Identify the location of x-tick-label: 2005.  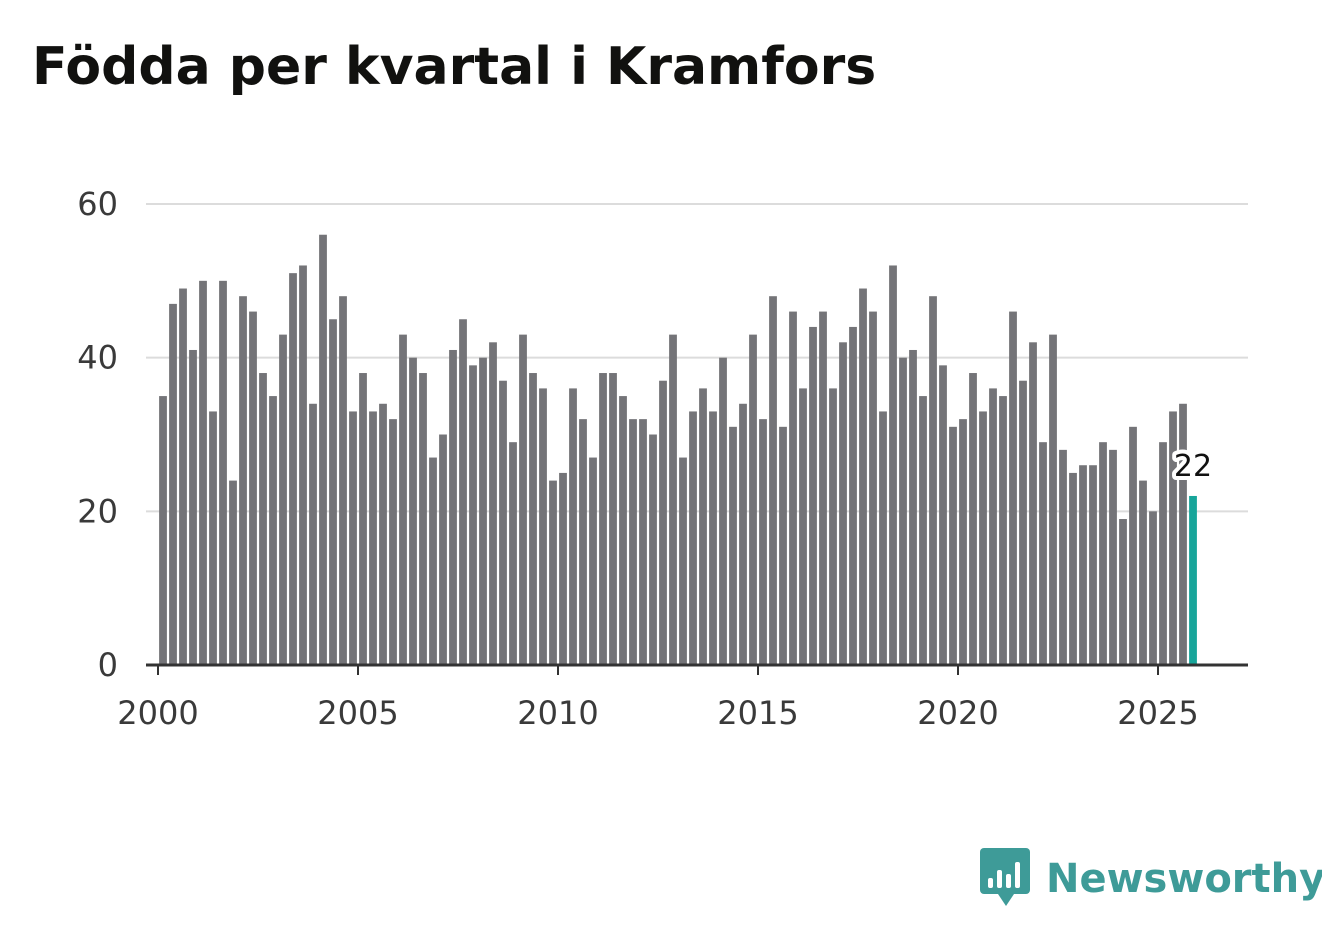
(357, 713).